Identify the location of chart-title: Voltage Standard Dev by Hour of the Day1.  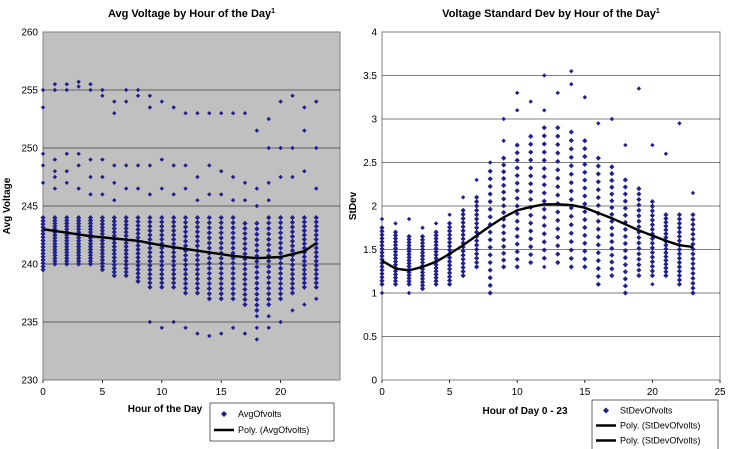
(551, 14).